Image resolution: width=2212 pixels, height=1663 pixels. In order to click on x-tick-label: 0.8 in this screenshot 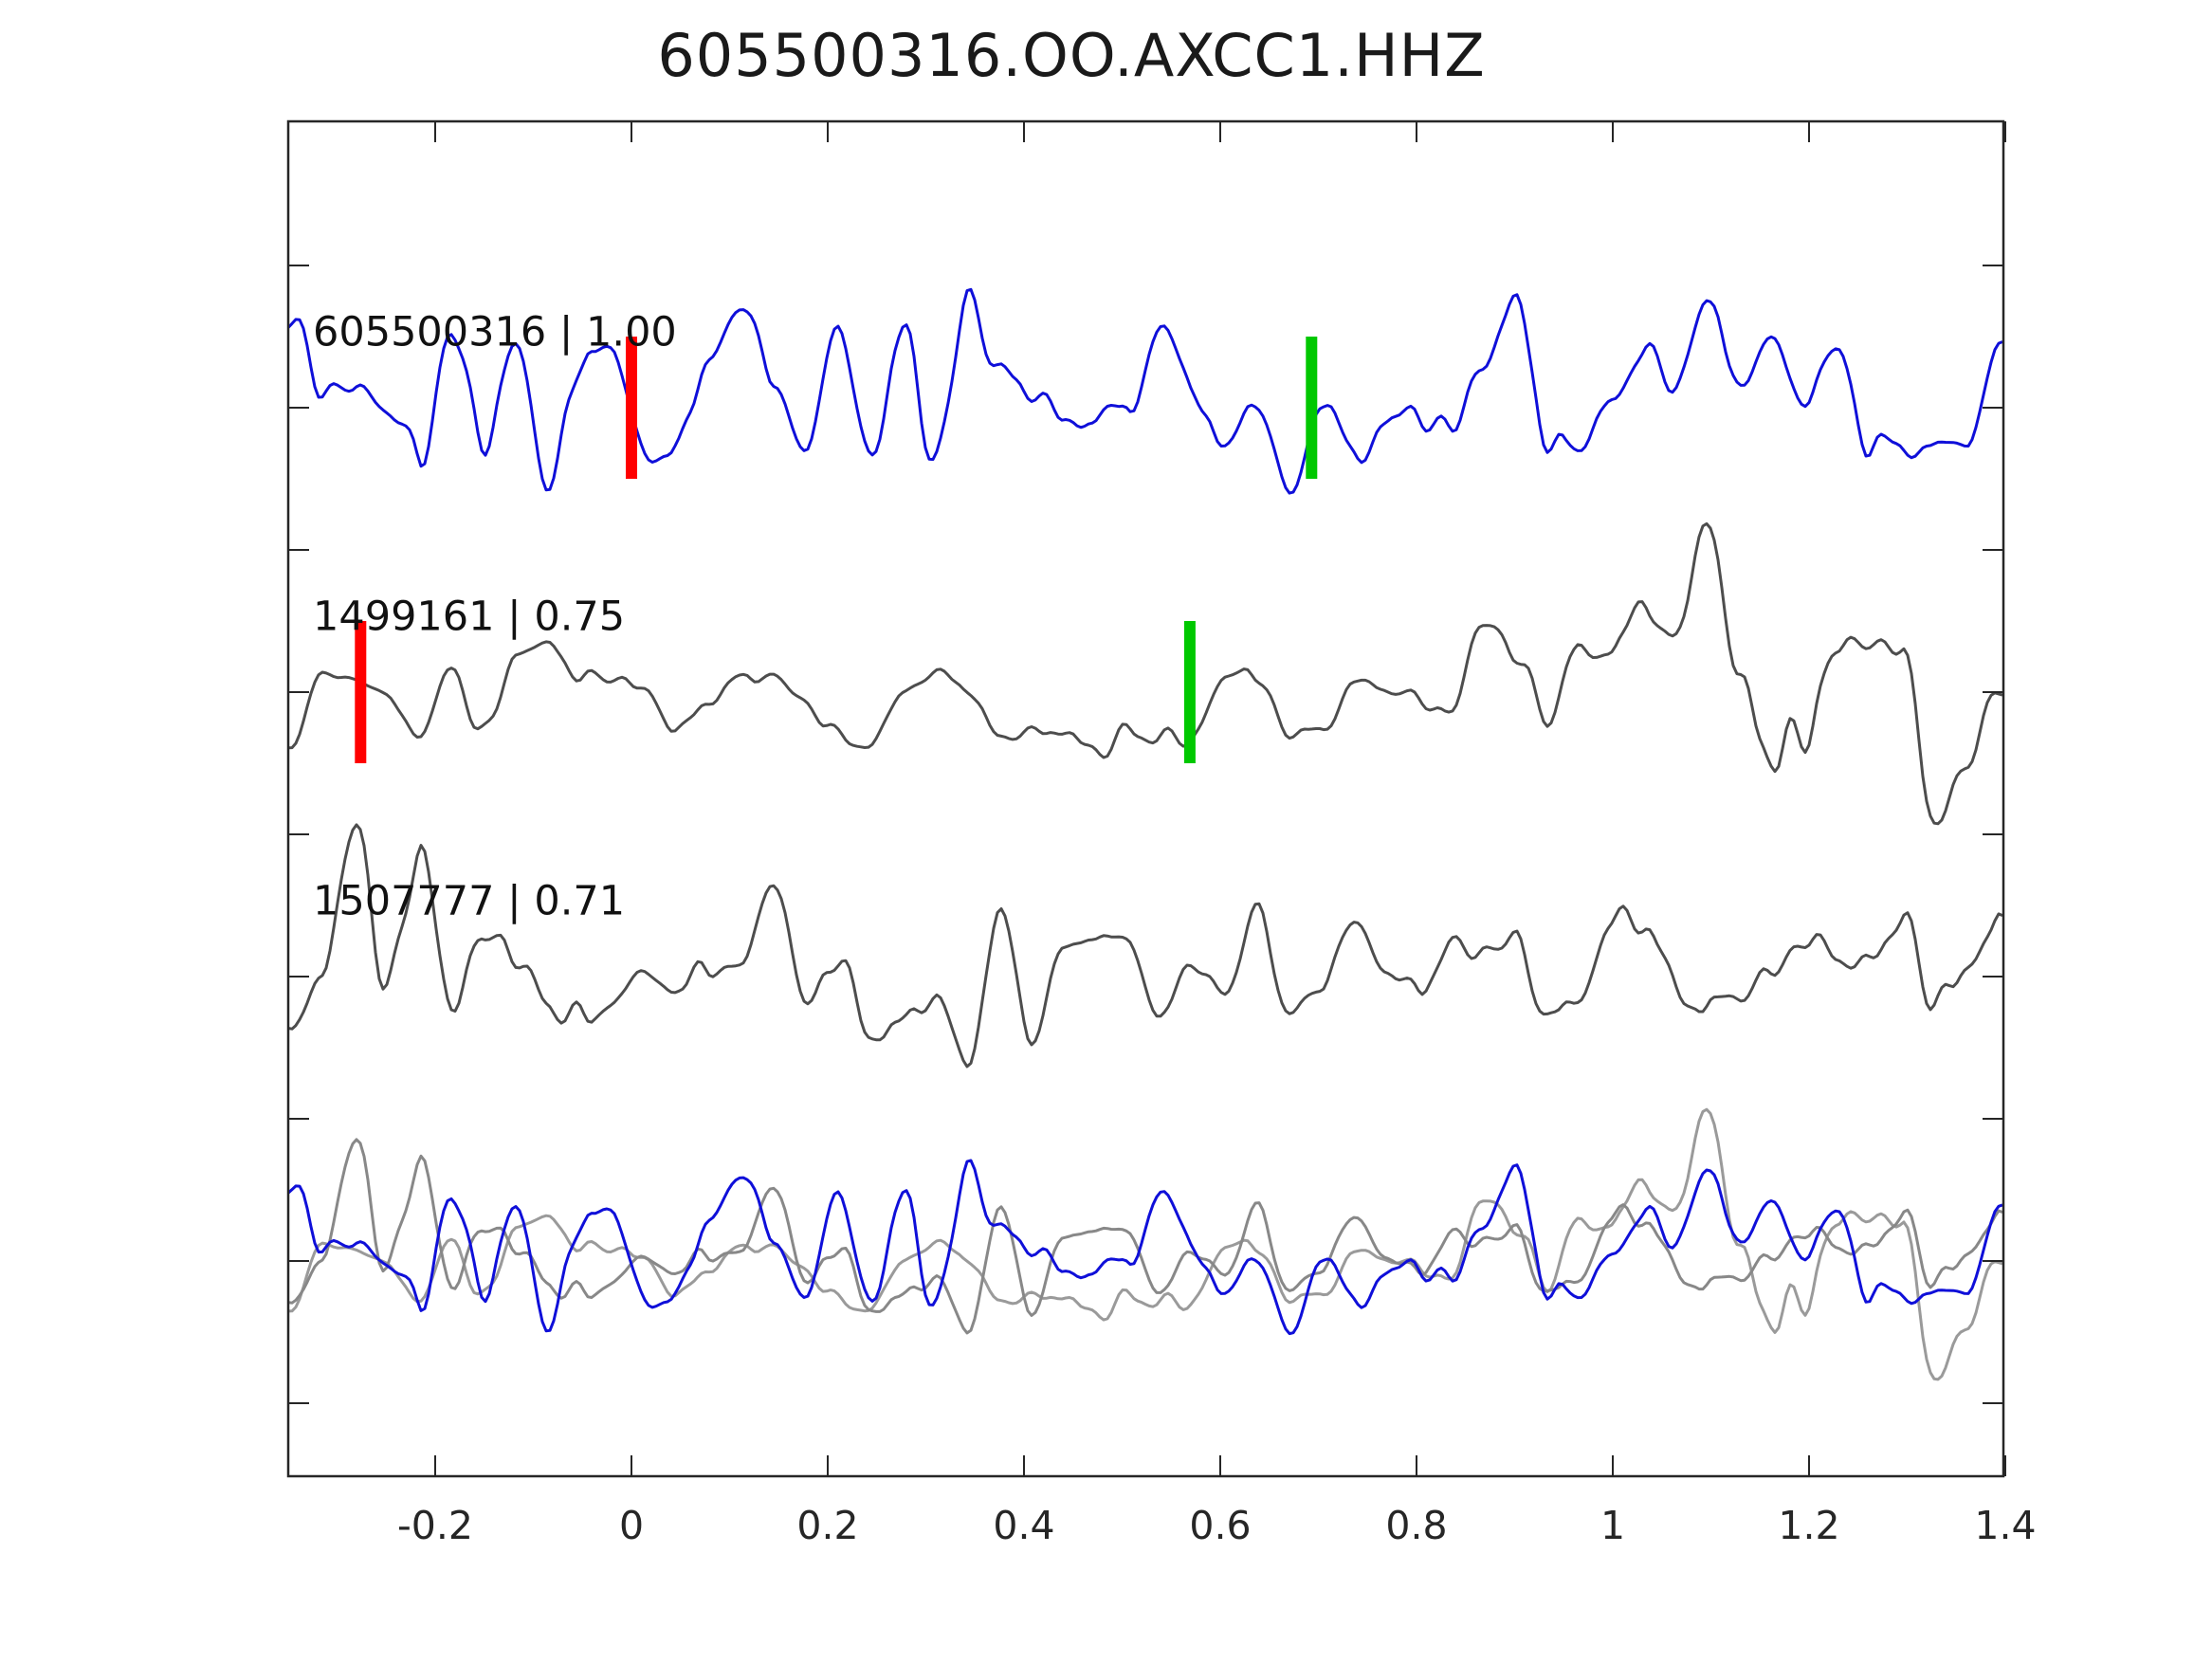, I will do `click(1416, 1525)`.